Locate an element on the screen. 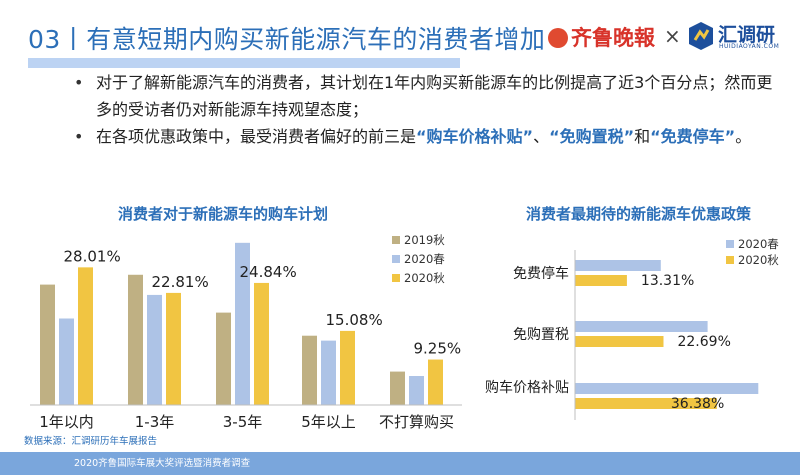 This screenshot has width=800, height=475. y-tick-label-2: 免购置税 is located at coordinates (541, 335).